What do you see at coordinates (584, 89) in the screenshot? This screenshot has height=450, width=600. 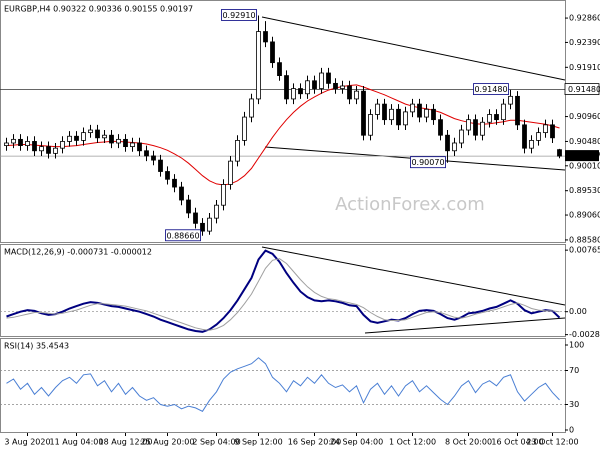 I see `level-label: 0.91480` at bounding box center [584, 89].